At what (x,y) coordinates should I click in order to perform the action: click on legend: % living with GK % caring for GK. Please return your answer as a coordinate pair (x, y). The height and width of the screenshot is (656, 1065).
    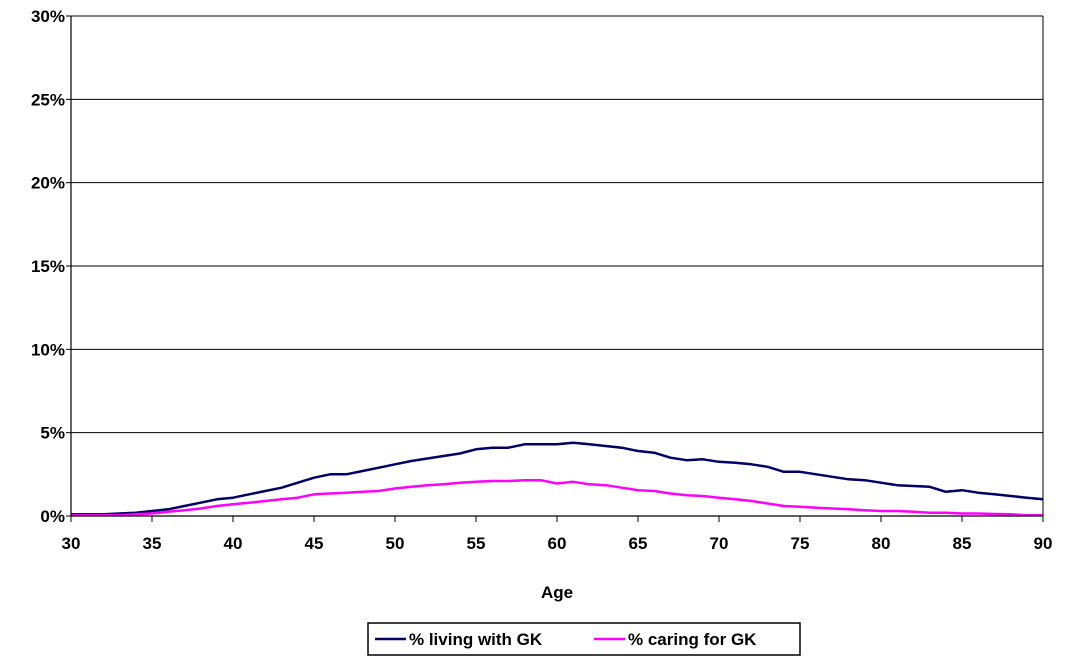
    Looking at the image, I should click on (584, 639).